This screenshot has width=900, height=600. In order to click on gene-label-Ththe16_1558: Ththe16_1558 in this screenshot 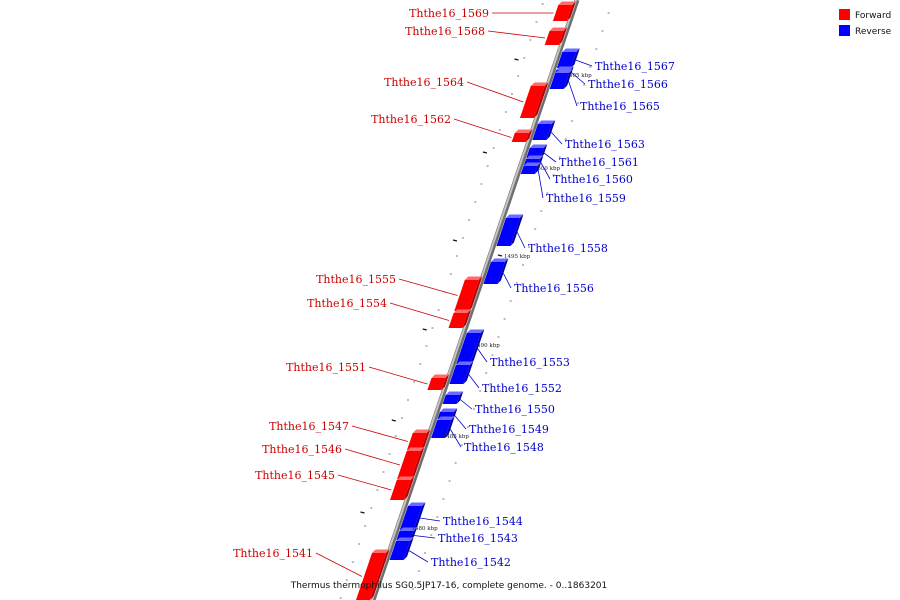, I will do `click(568, 248)`.